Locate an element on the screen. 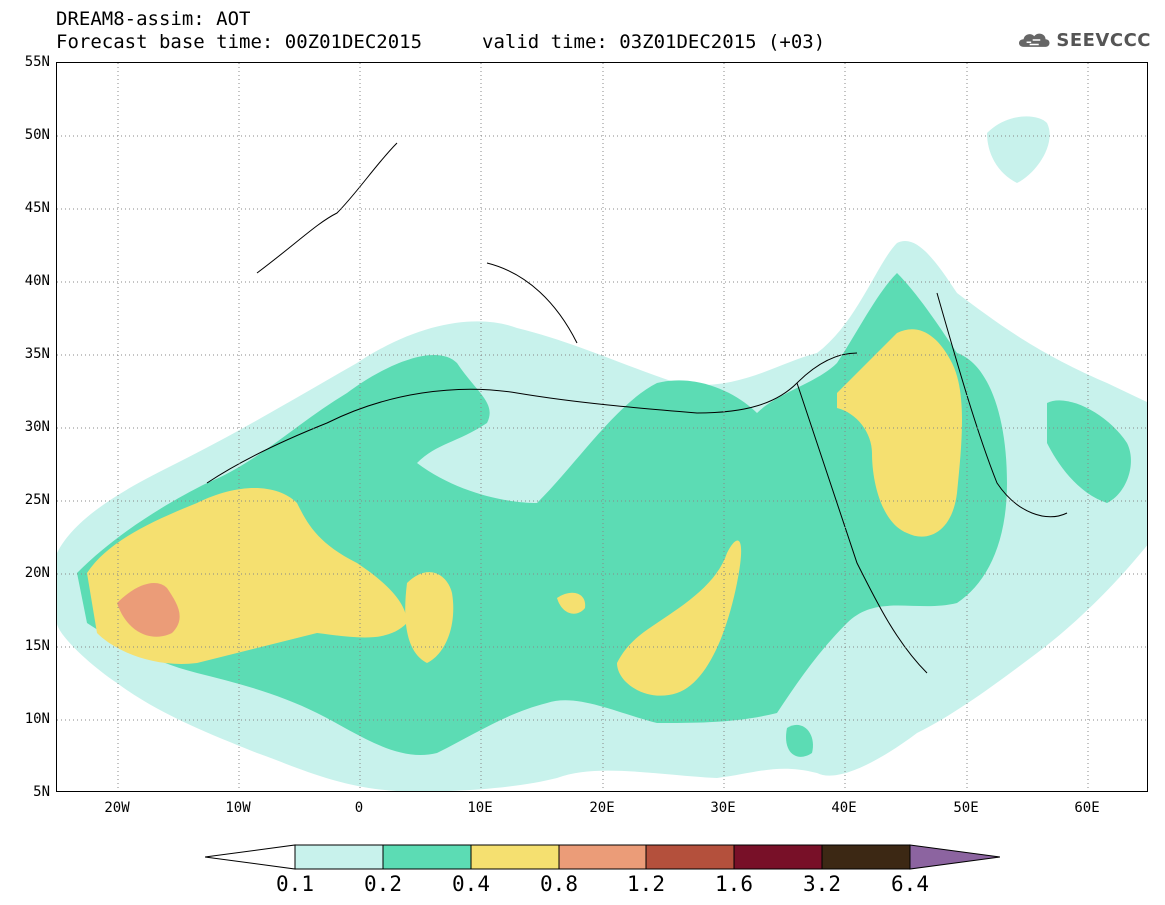 Image resolution: width=1165 pixels, height=905 pixels. colorbar-label: 0.4 is located at coordinates (471, 884).